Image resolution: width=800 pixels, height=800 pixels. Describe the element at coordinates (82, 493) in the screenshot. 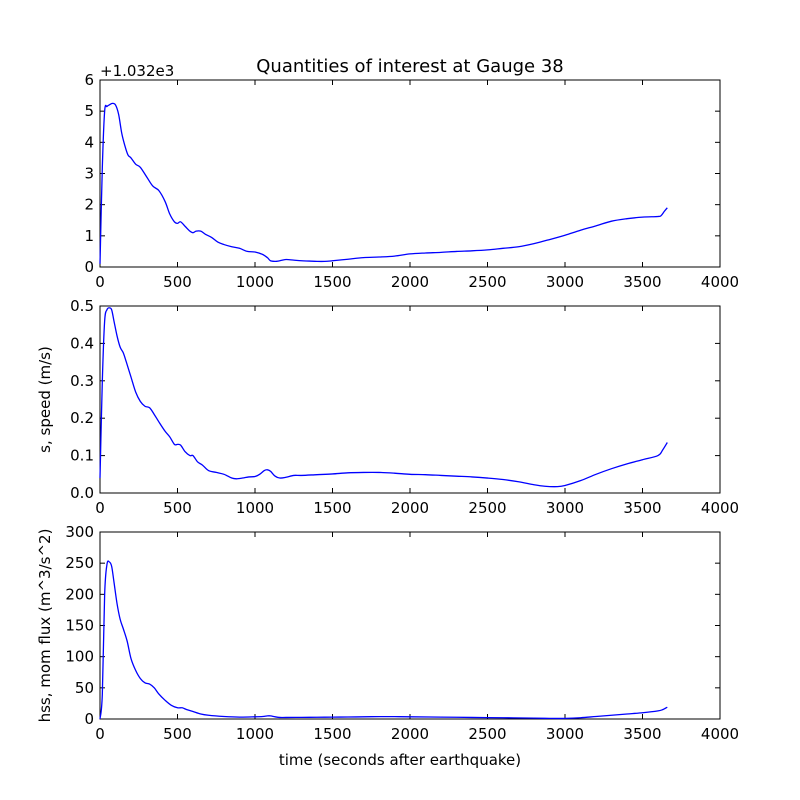

I see `y-tick-label: 0.0` at that location.